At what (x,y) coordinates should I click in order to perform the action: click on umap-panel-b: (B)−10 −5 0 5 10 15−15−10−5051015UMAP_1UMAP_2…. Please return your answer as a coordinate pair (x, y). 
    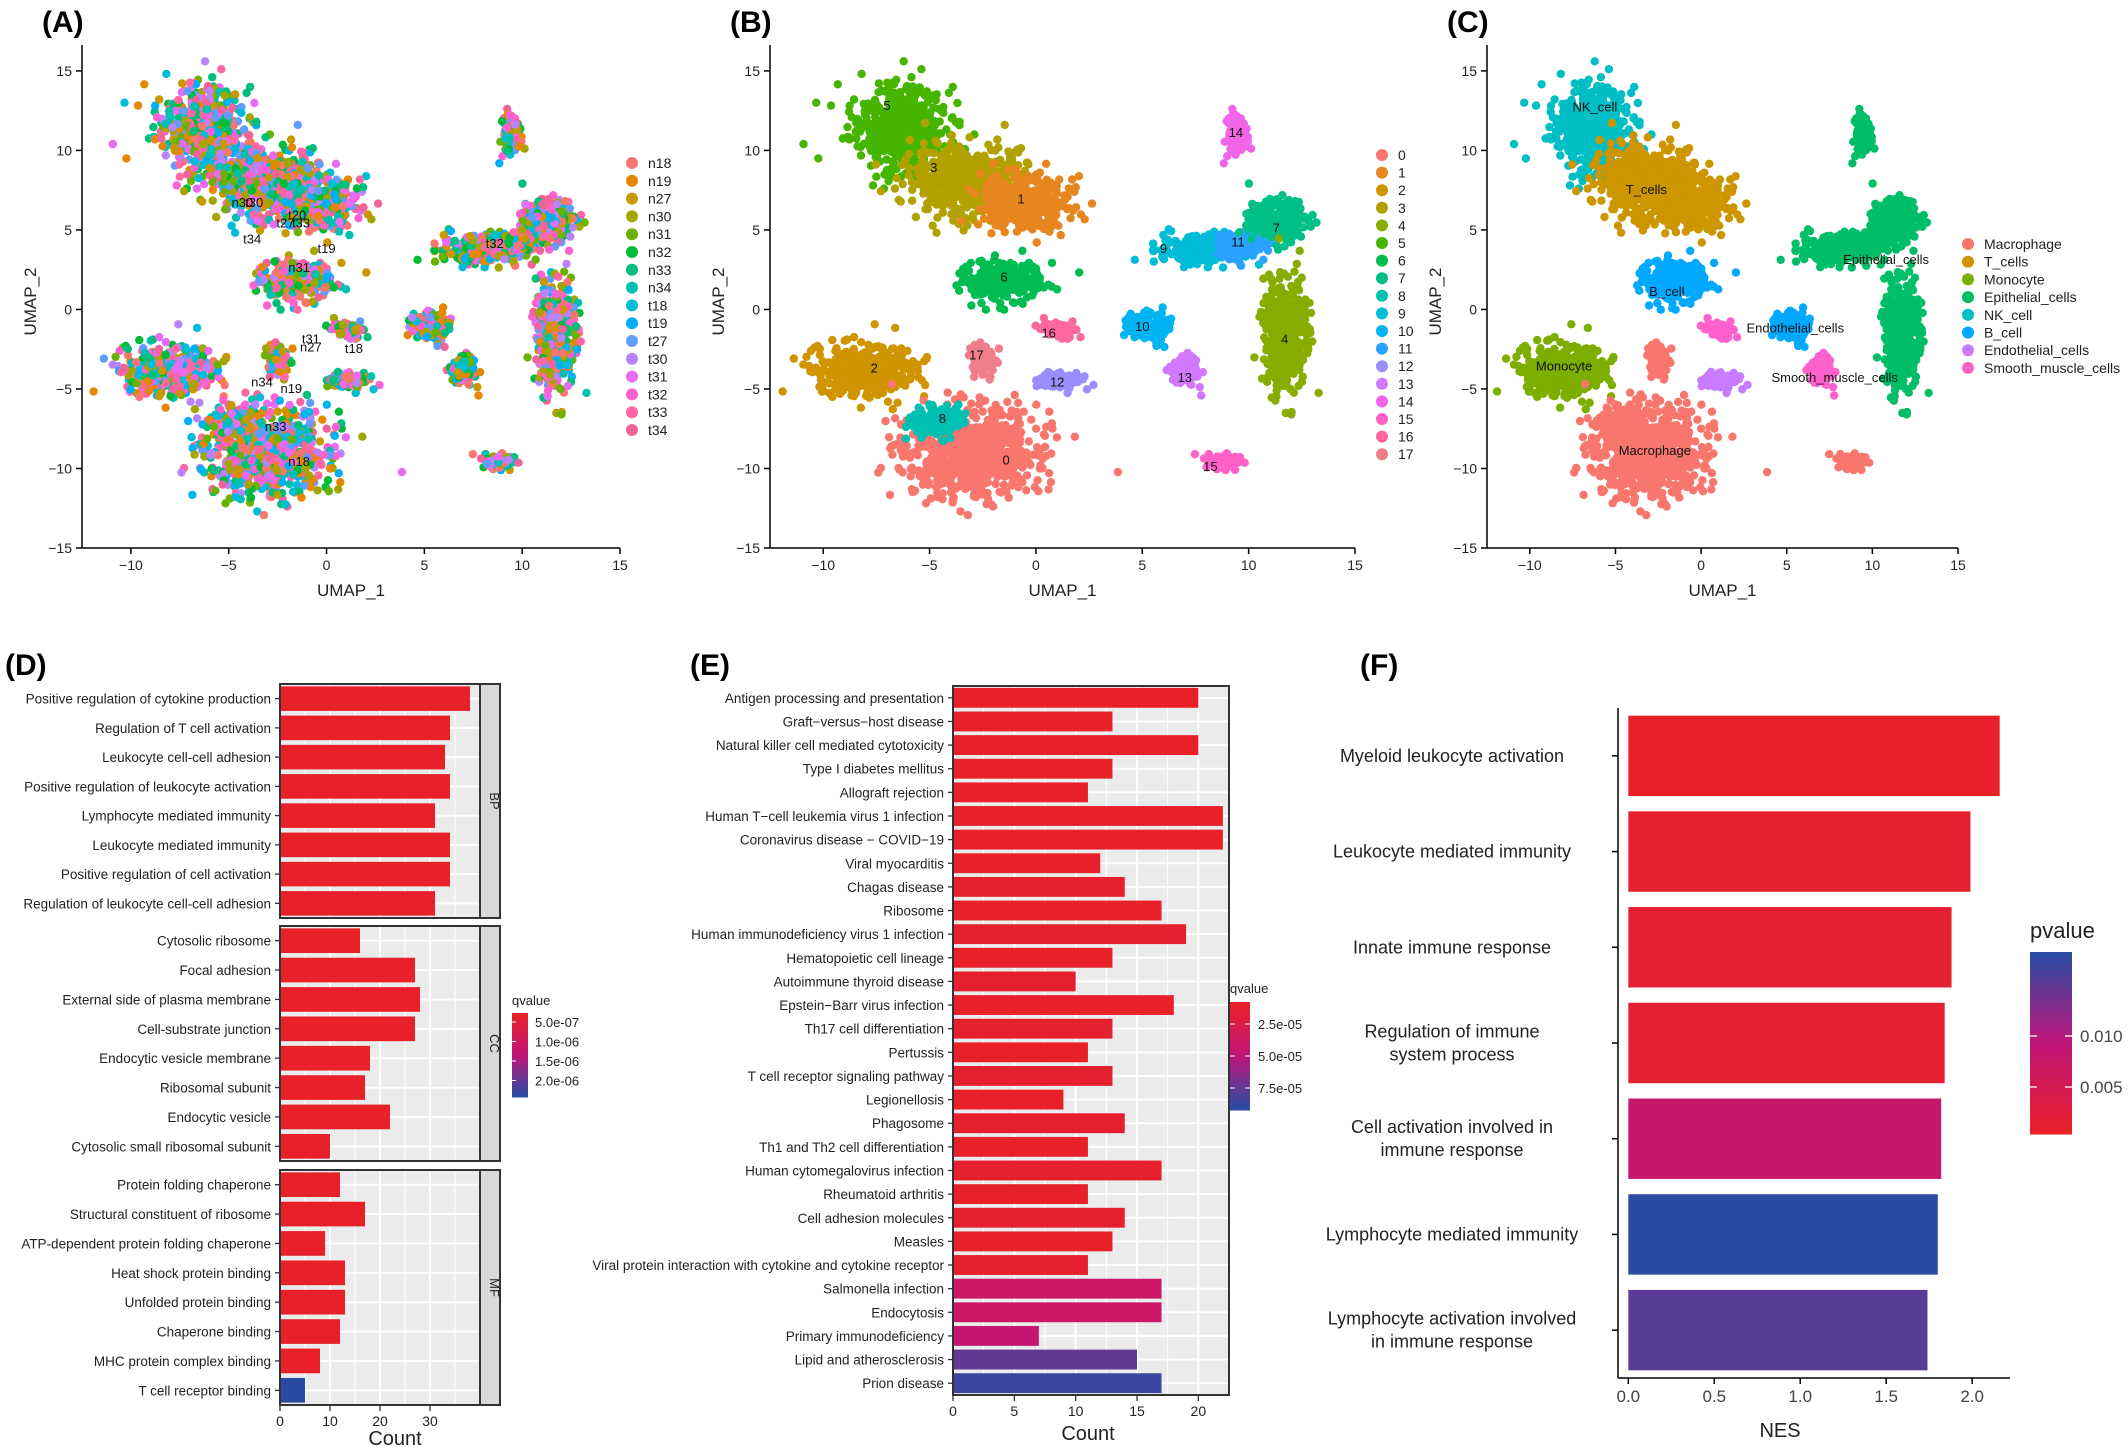
    Looking at the image, I should click on (1061, 303).